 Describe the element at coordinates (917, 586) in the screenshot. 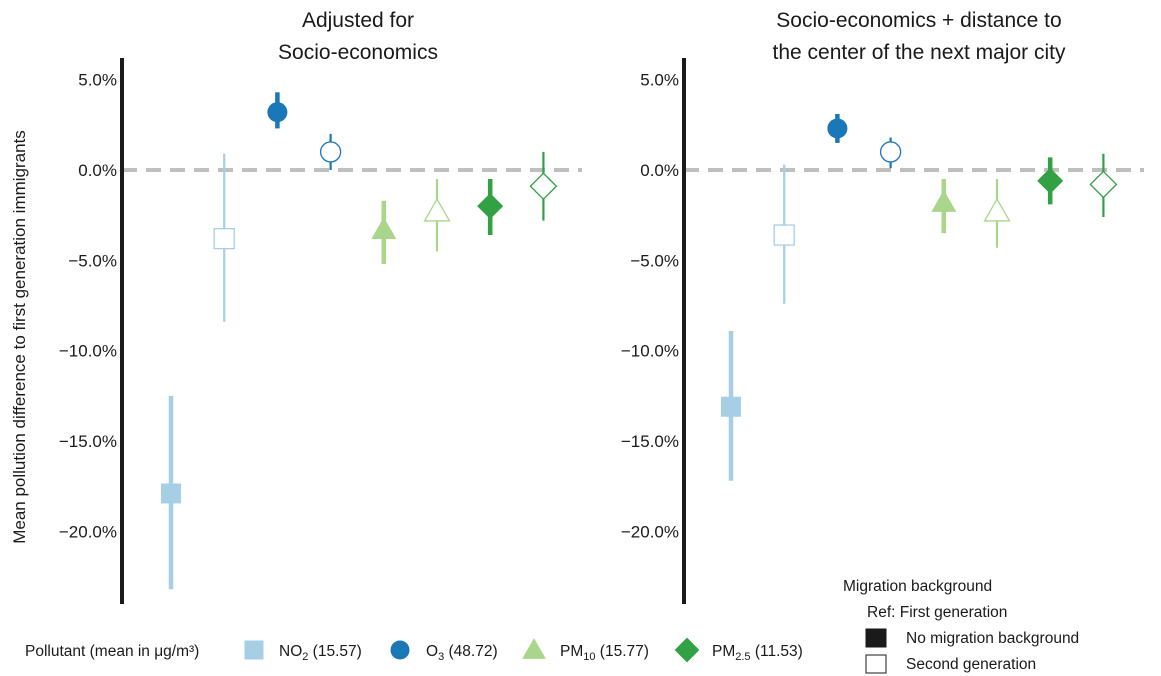

I see `migration-legend-title: Migration background` at that location.